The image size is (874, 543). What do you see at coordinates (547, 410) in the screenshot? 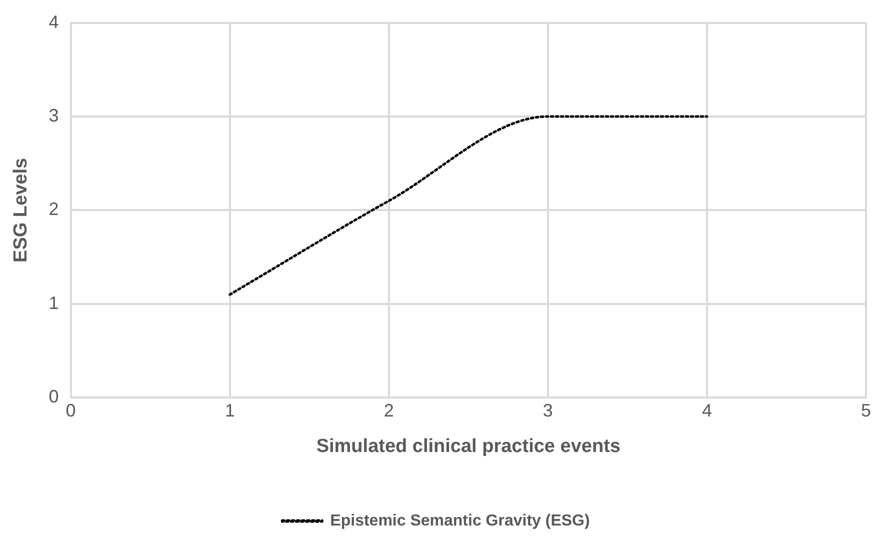
I see `x-tick-label: 3` at bounding box center [547, 410].